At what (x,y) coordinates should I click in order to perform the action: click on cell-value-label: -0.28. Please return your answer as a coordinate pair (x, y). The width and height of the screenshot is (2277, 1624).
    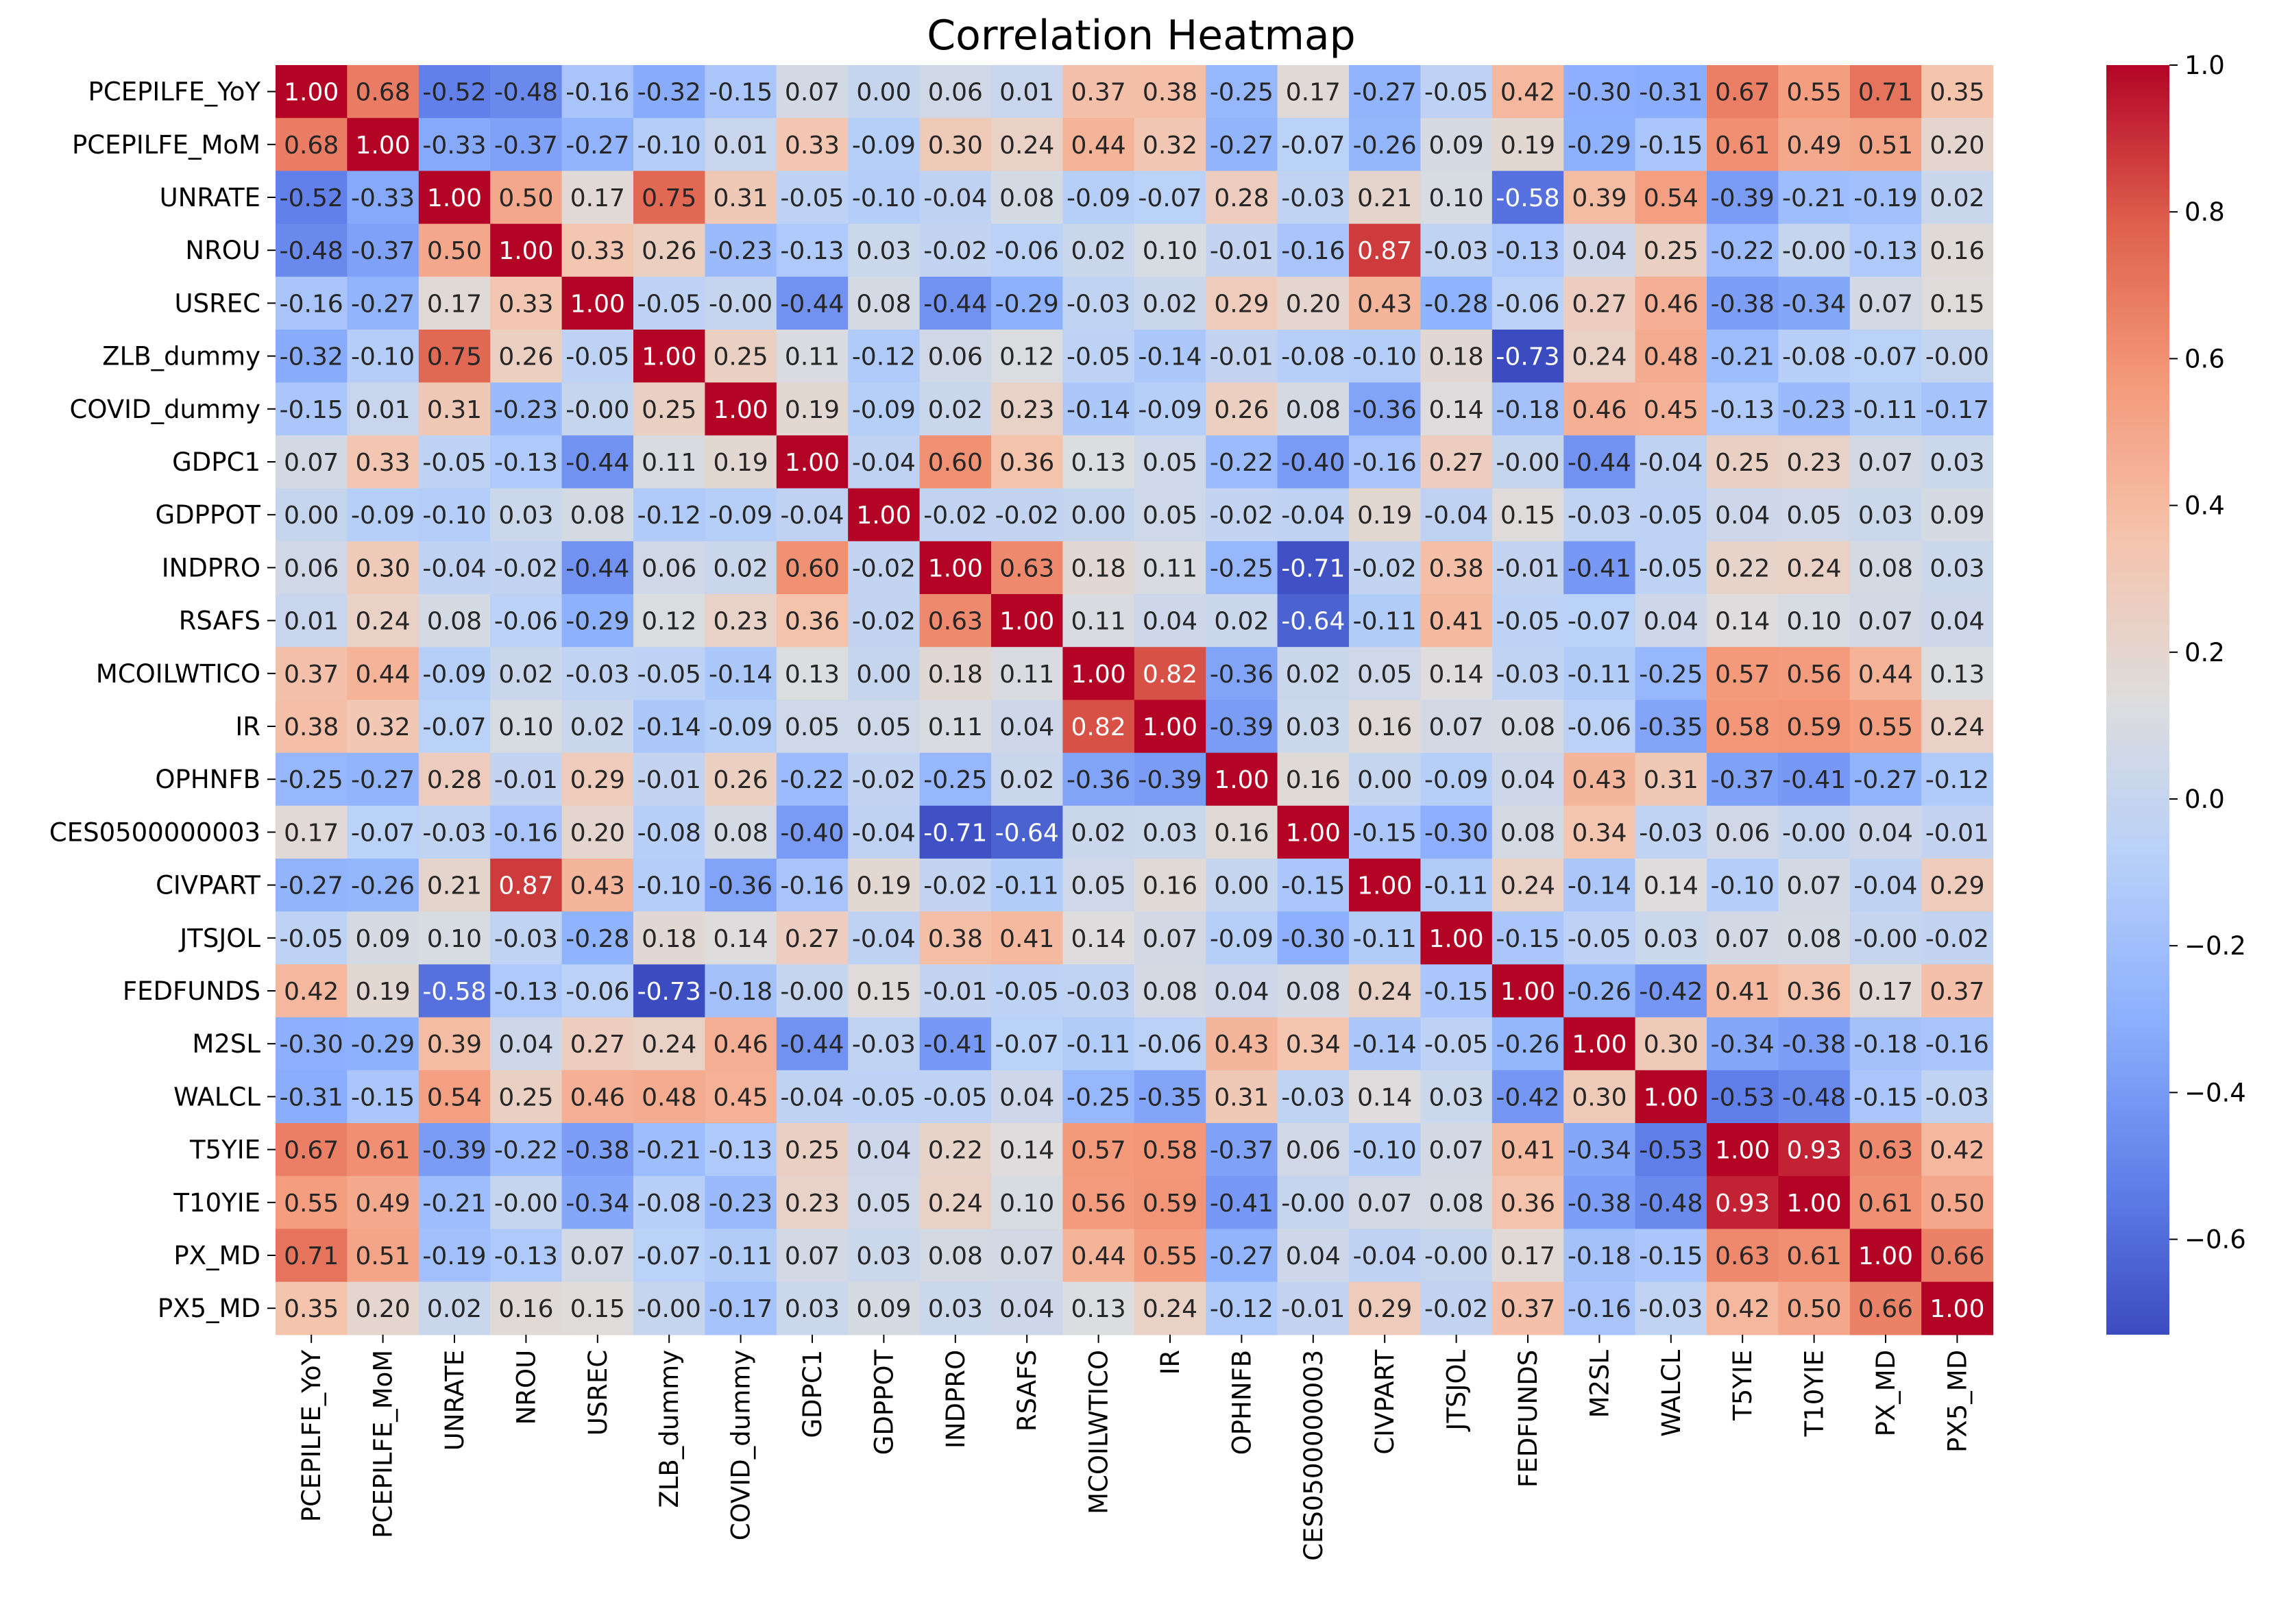
    Looking at the image, I should click on (597, 939).